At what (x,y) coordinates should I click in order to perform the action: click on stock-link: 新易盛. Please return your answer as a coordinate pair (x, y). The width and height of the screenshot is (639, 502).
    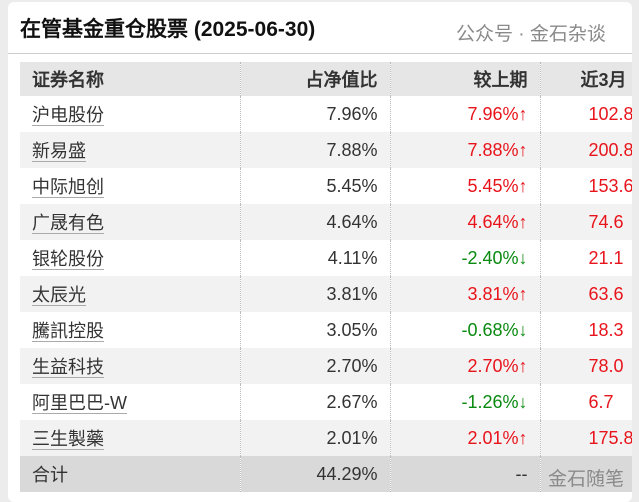
    Looking at the image, I should click on (59, 151).